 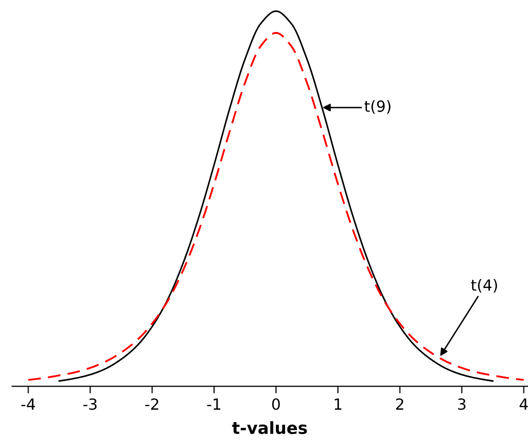 What do you see at coordinates (276, 404) in the screenshot?
I see `x-tick-label: 0` at bounding box center [276, 404].